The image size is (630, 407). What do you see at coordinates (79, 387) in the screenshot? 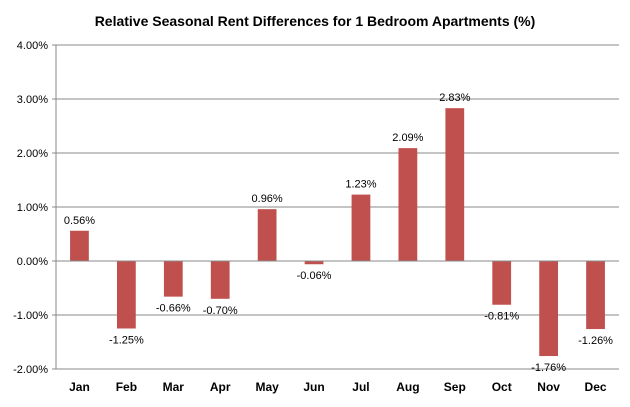
I see `x-tick-label: Jan` at bounding box center [79, 387].